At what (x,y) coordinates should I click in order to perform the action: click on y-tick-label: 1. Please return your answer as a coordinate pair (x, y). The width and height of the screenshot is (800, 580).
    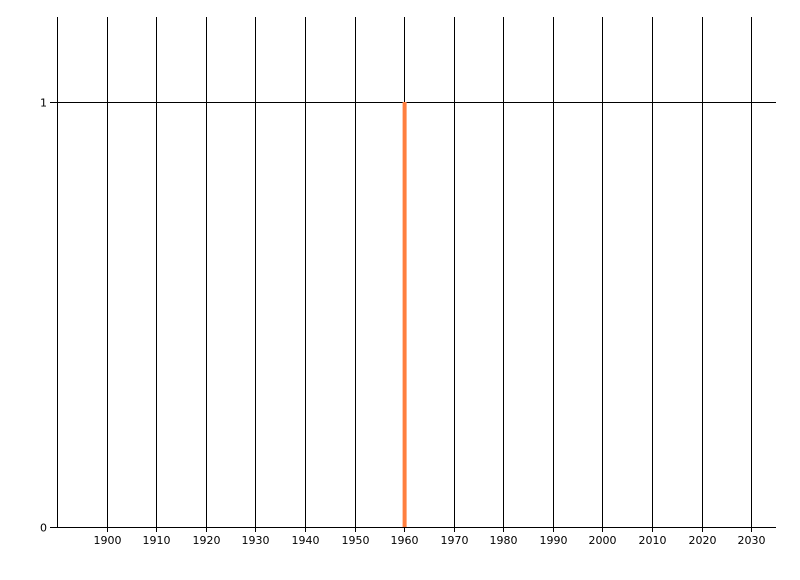
    Looking at the image, I should click on (43, 103).